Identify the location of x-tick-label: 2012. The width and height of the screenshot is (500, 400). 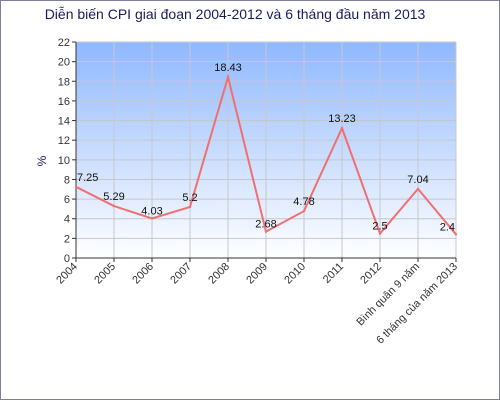
(371, 274).